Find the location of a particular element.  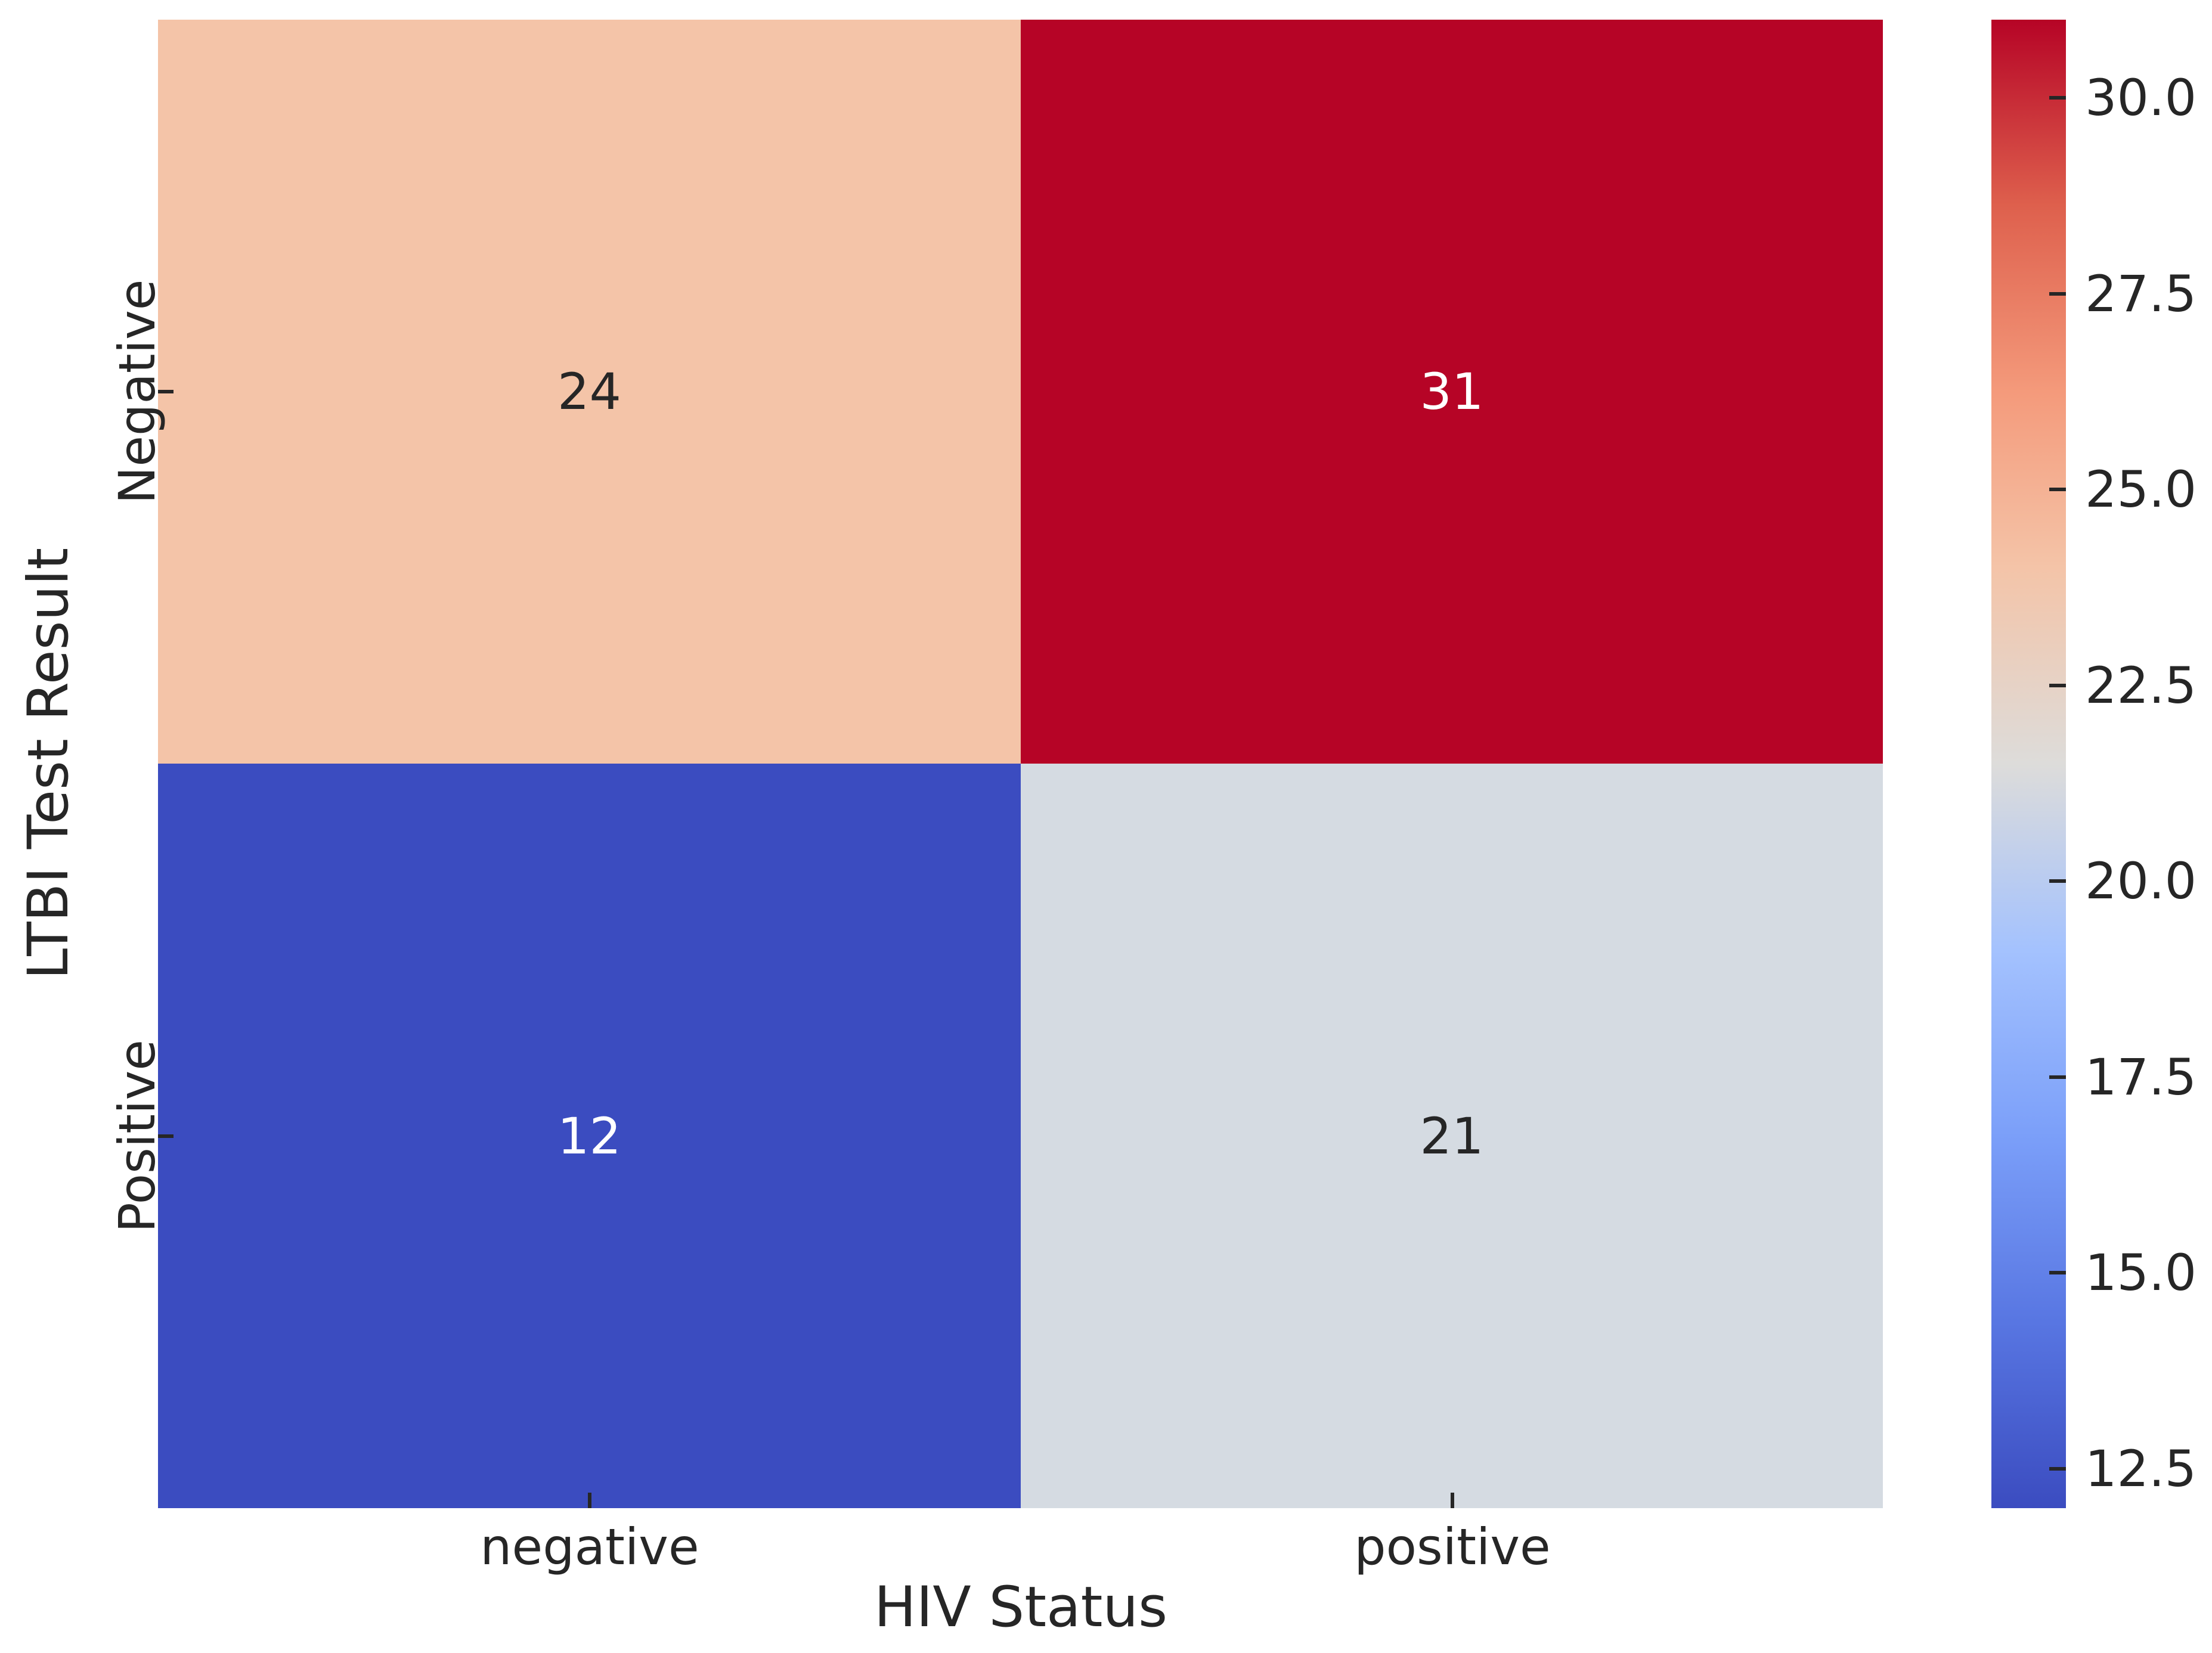

cell-value: 31 is located at coordinates (1452, 391).